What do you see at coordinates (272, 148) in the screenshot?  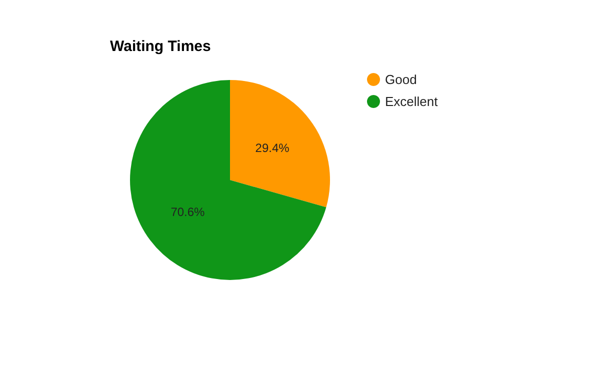 I see `data-label: 29.4%` at bounding box center [272, 148].